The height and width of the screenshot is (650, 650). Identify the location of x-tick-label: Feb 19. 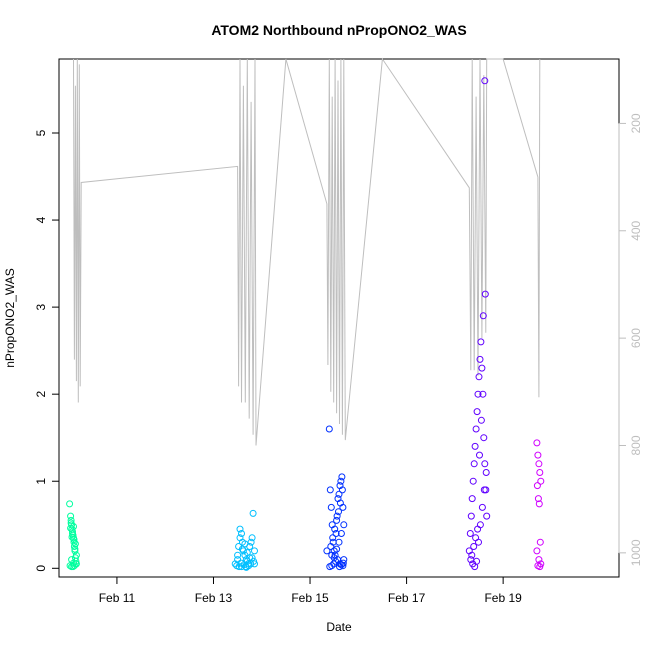
(503, 598).